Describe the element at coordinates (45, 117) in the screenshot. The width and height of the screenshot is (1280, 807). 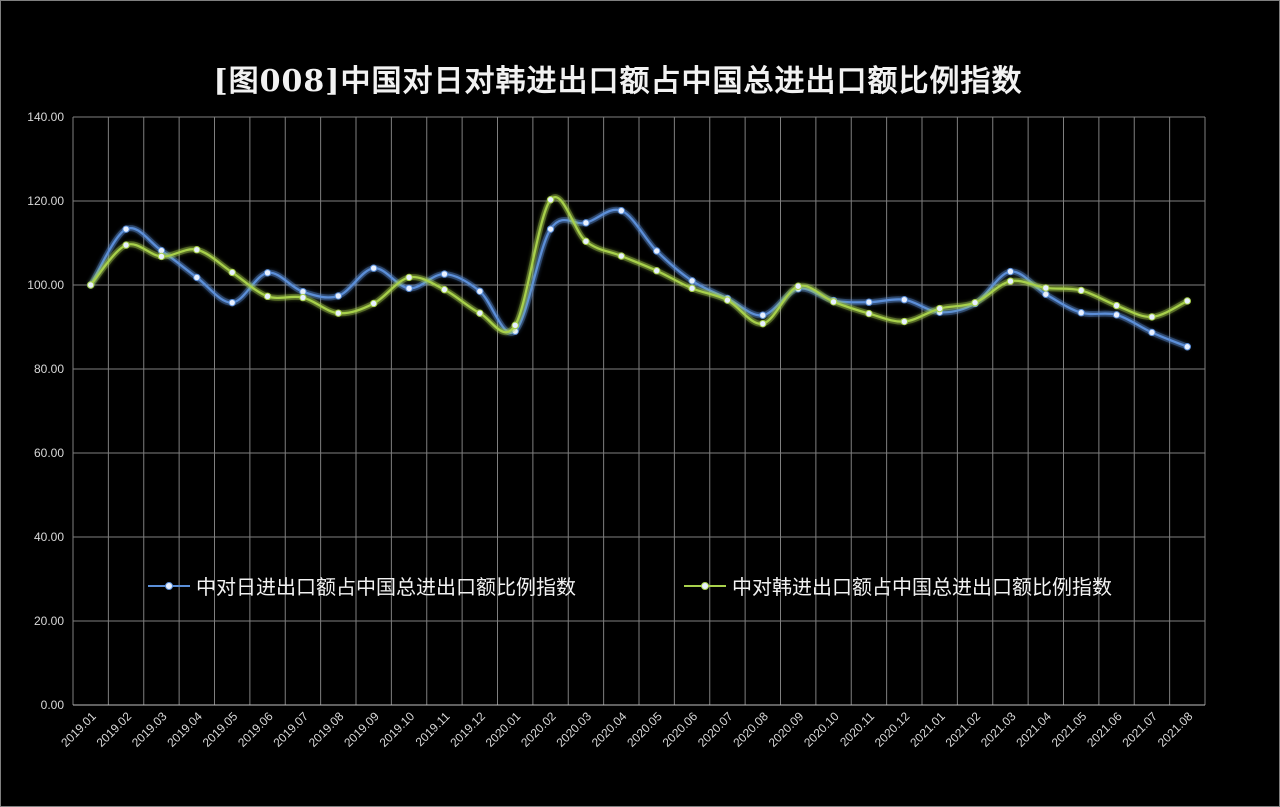
I see `y-tick-label: 140.00` at that location.